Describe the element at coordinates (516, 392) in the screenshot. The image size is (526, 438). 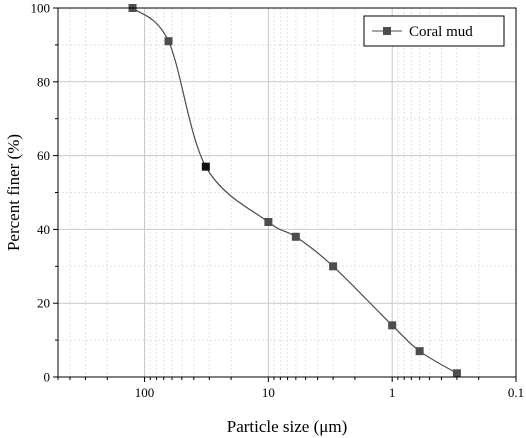
I see `x-tick-label: 0.1` at that location.